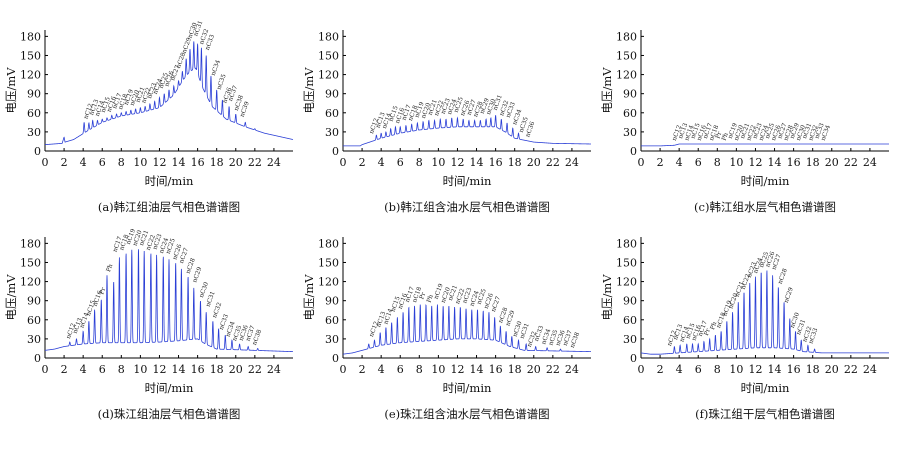  What do you see at coordinates (789, 295) in the screenshot?
I see `peak-label: nC29` at bounding box center [789, 295].